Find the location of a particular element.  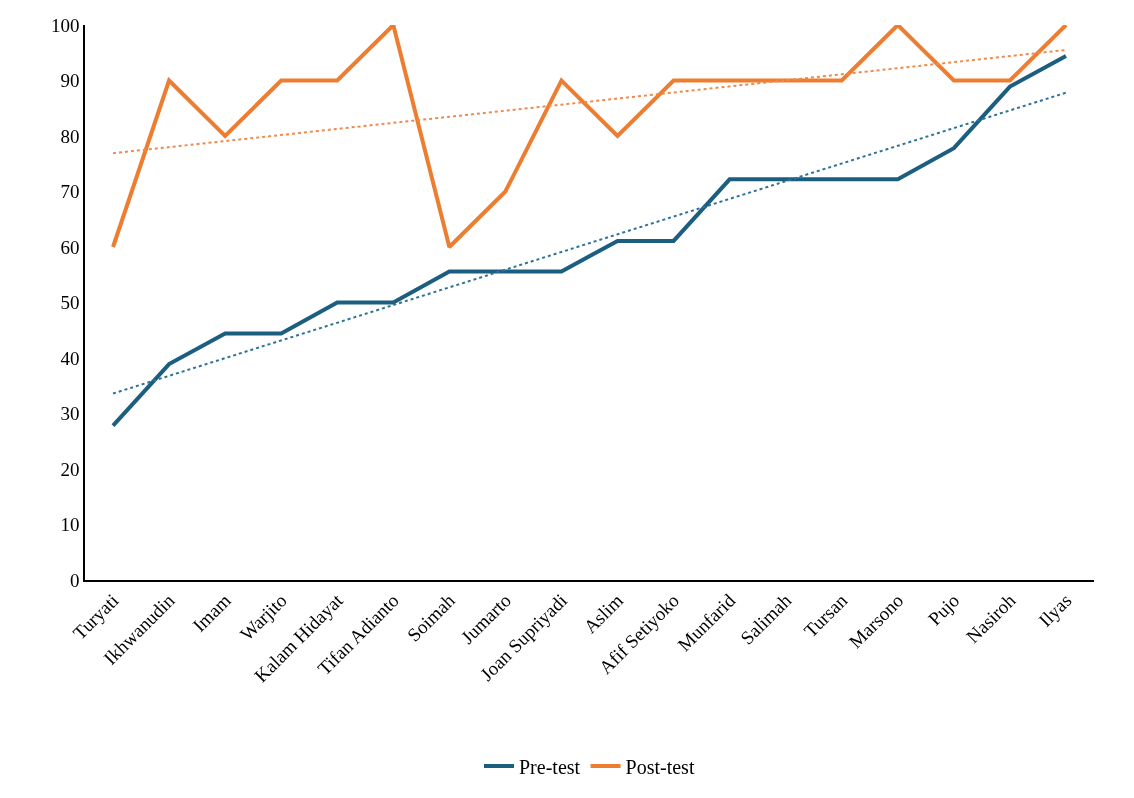

y-tick-label: 90 is located at coordinates (70, 81).